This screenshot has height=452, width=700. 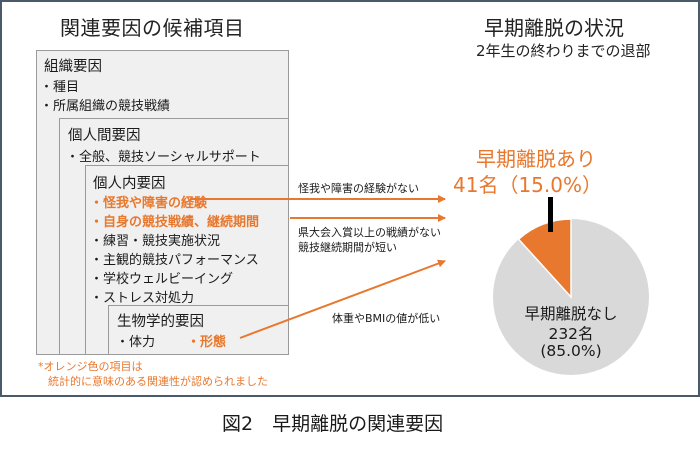 I want to click on arrow-label-injury: 怪我や障害の経験がない, so click(x=358, y=188).